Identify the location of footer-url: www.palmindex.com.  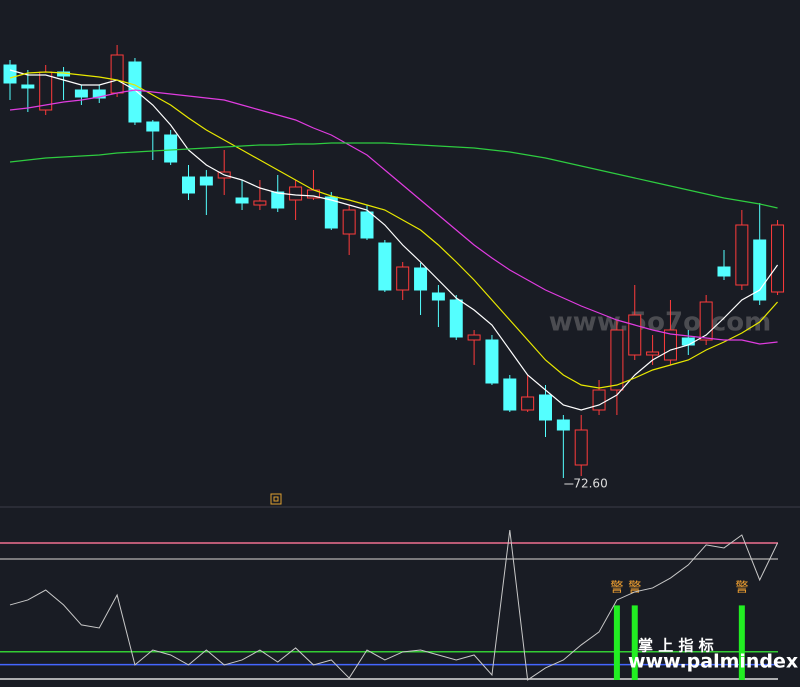
(714, 662).